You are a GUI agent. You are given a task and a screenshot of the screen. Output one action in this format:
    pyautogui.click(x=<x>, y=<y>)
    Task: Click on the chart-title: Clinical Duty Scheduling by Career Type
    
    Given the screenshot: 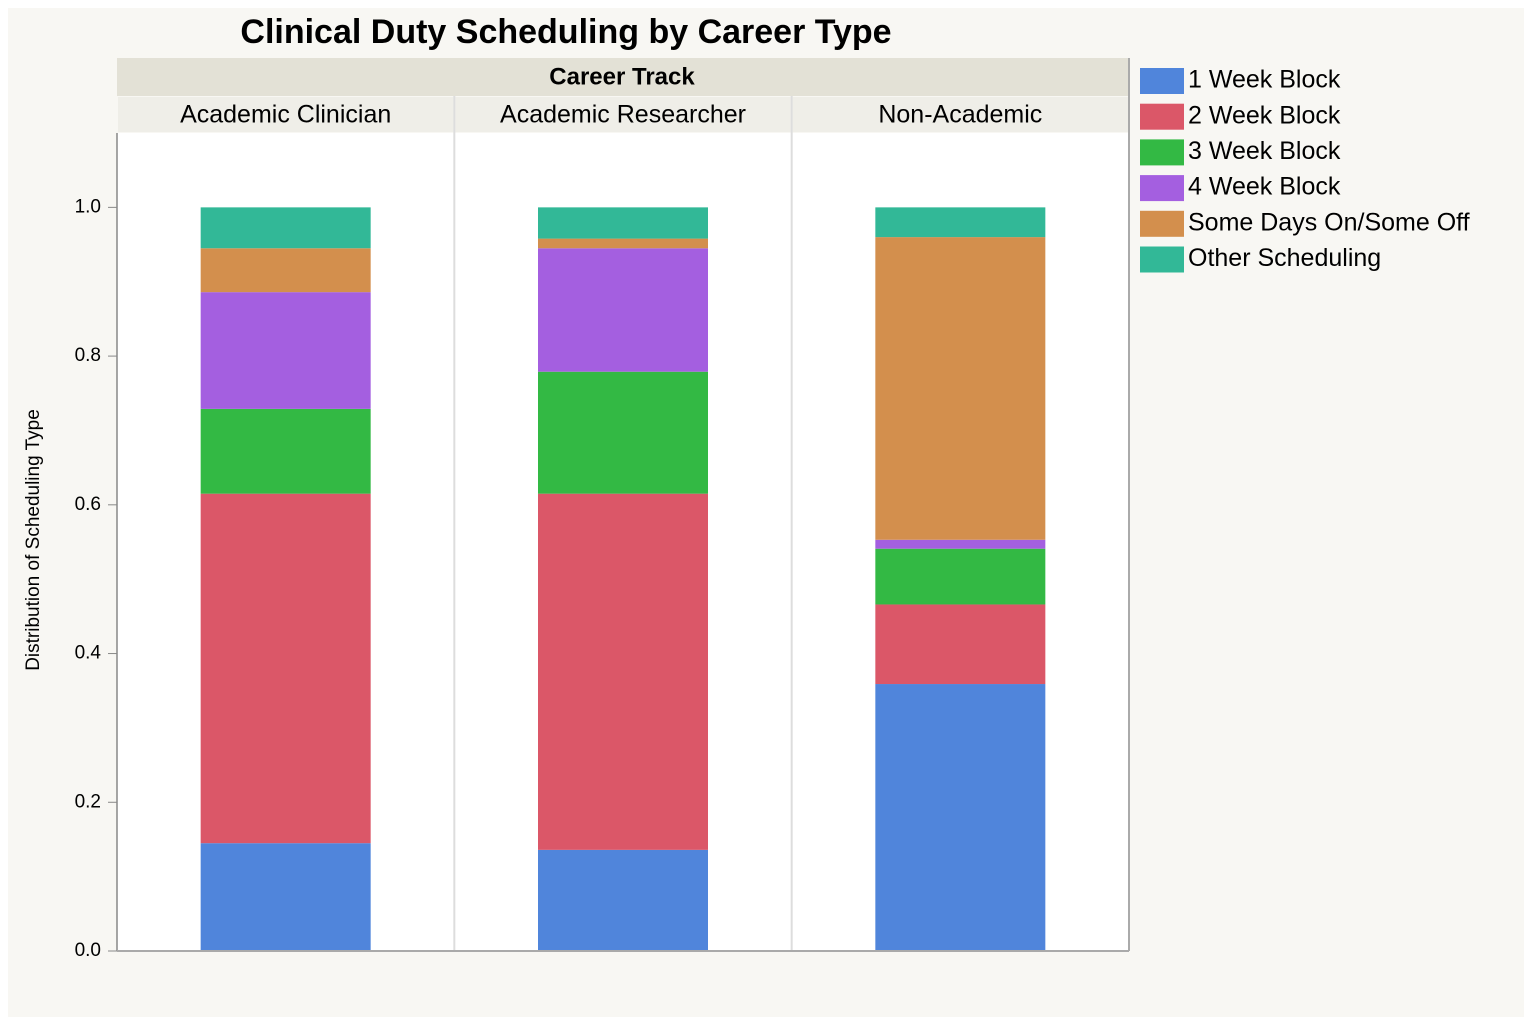 What is the action you would take?
    pyautogui.click(x=565, y=32)
    